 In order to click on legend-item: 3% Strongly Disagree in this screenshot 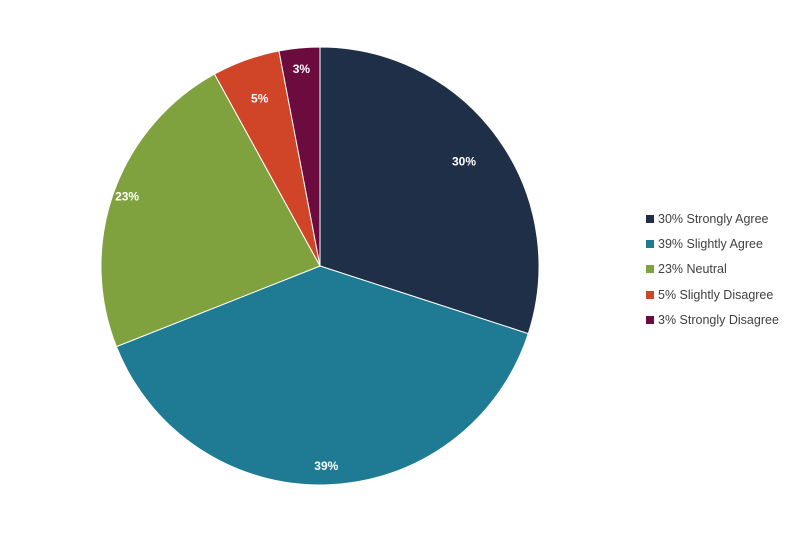, I will do `click(712, 319)`.